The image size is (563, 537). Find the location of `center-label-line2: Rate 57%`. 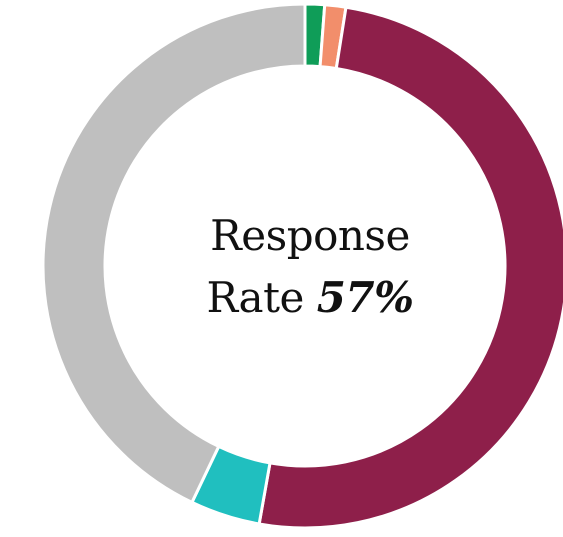

center-label-line2: Rate 57% is located at coordinates (310, 298).